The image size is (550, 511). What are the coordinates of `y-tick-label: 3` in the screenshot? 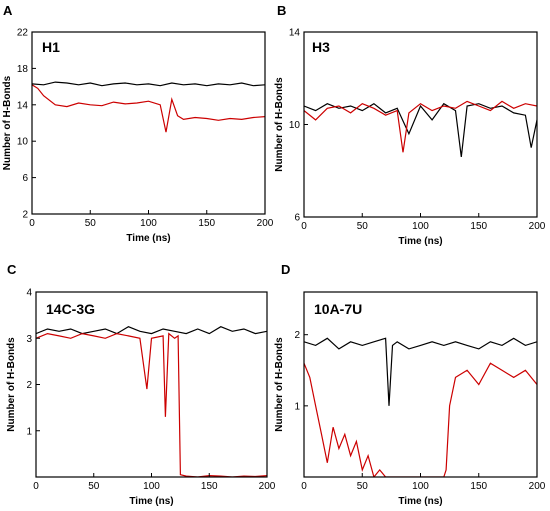 It's located at (29, 339).